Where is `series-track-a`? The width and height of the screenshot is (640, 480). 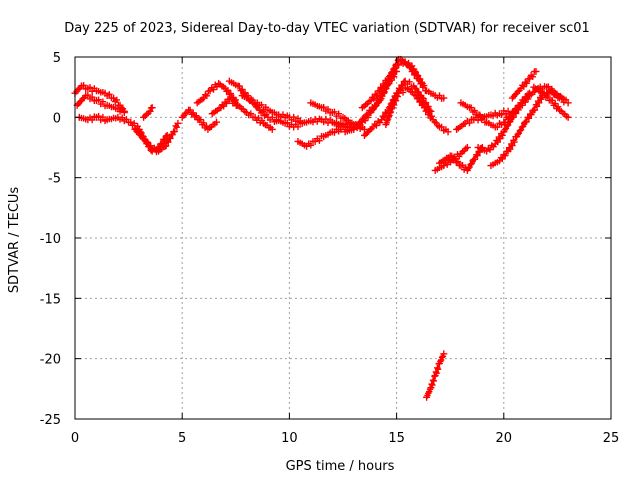 series-track-a is located at coordinates (99, 98).